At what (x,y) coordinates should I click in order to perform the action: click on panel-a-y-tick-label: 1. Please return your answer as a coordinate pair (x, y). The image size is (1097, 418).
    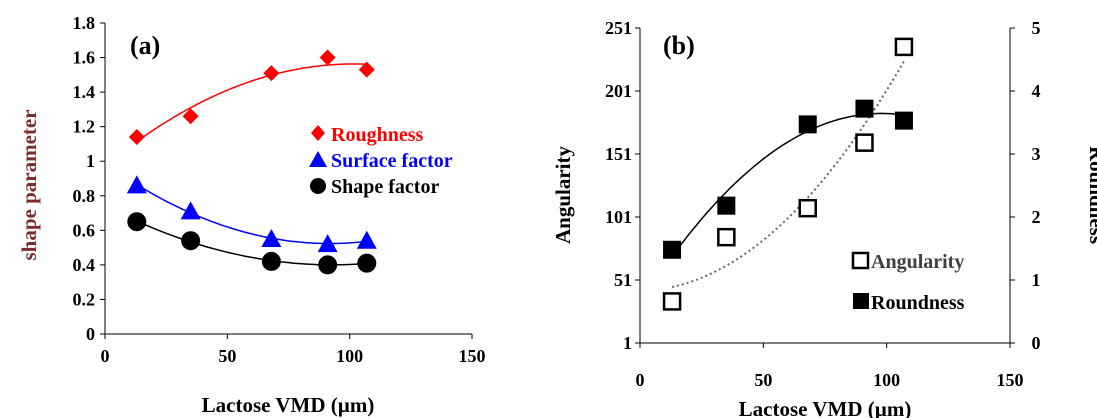
    Looking at the image, I should click on (90, 161).